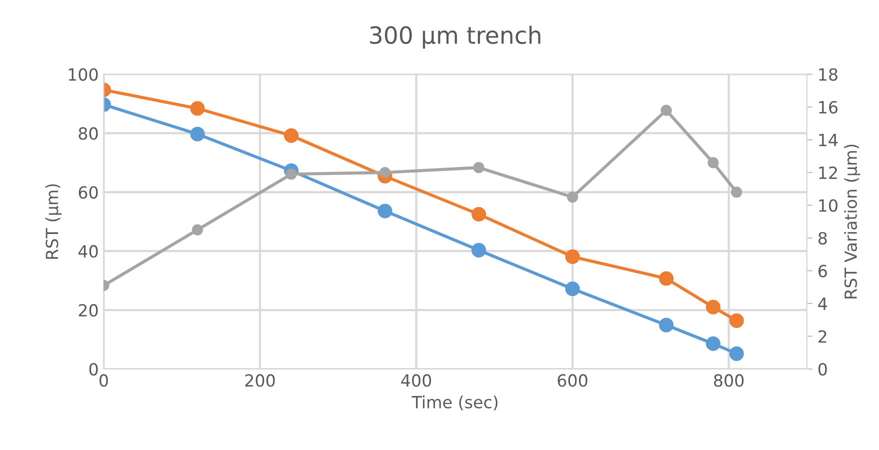  Describe the element at coordinates (88, 133) in the screenshot. I see `y-tick-label: 80` at that location.